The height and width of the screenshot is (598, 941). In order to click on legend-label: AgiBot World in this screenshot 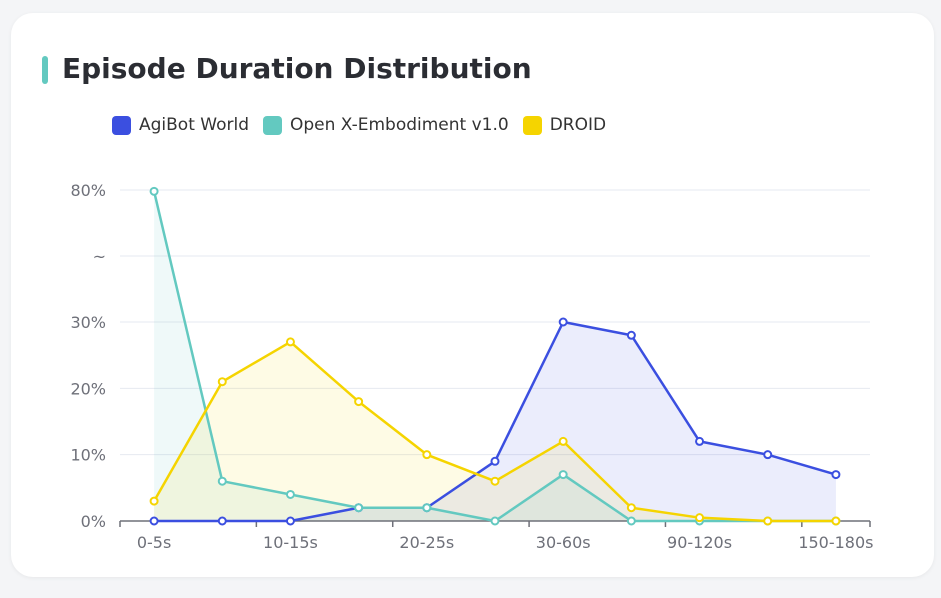, I will do `click(194, 125)`.